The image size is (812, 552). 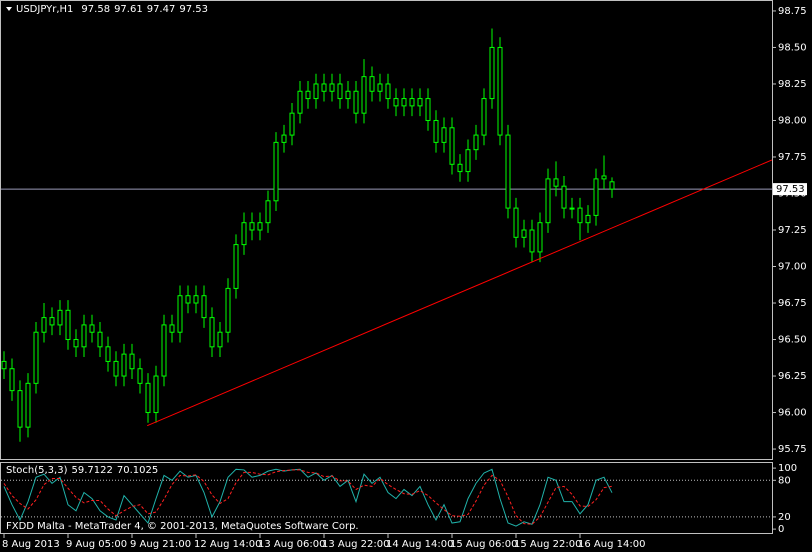 I want to click on price-label-box, so click(x=790, y=189).